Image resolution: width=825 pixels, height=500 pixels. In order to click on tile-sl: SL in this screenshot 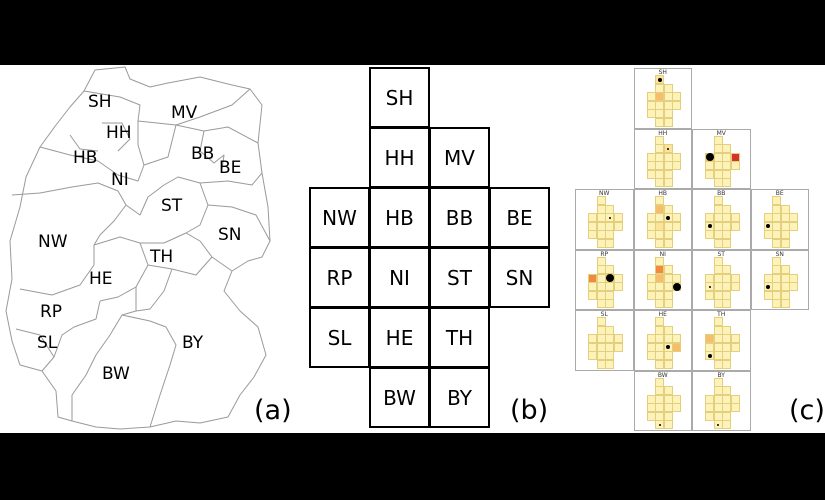, I will do `click(339, 337)`.